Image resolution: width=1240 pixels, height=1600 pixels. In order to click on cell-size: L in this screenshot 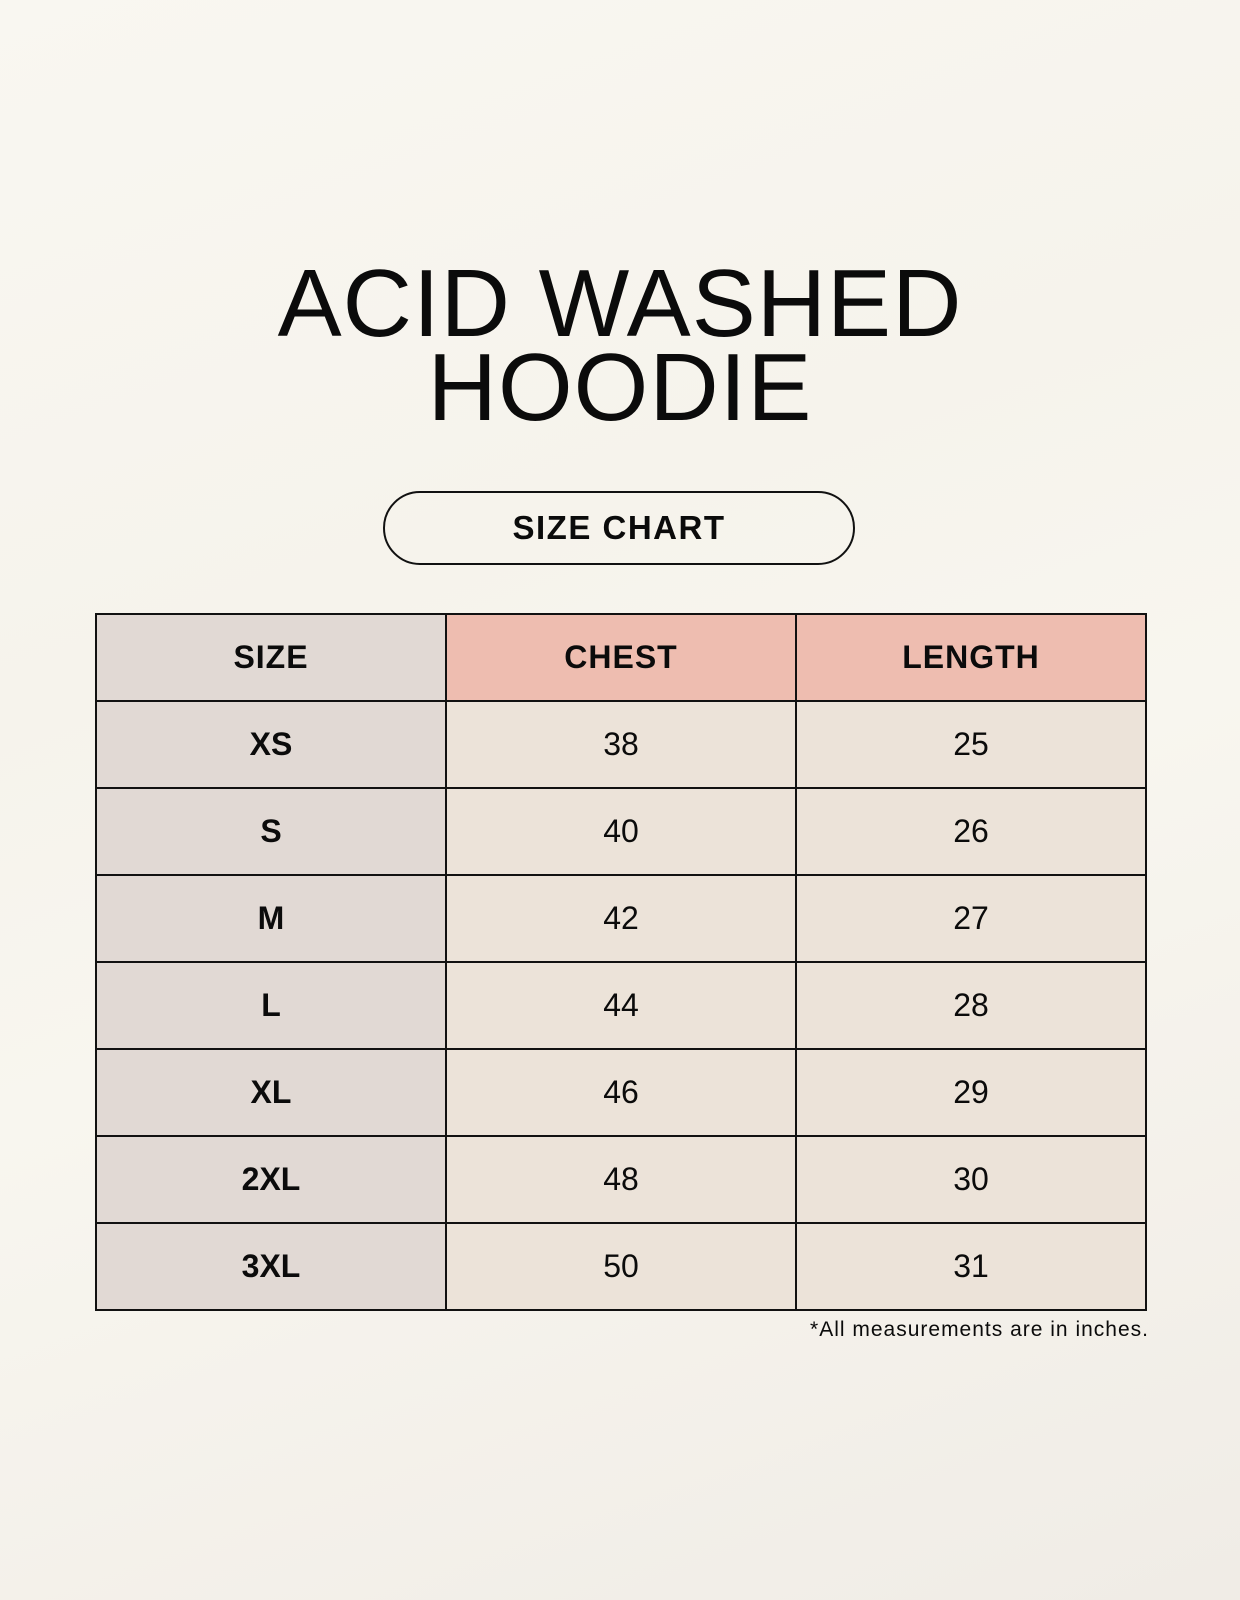, I will do `click(271, 1005)`.